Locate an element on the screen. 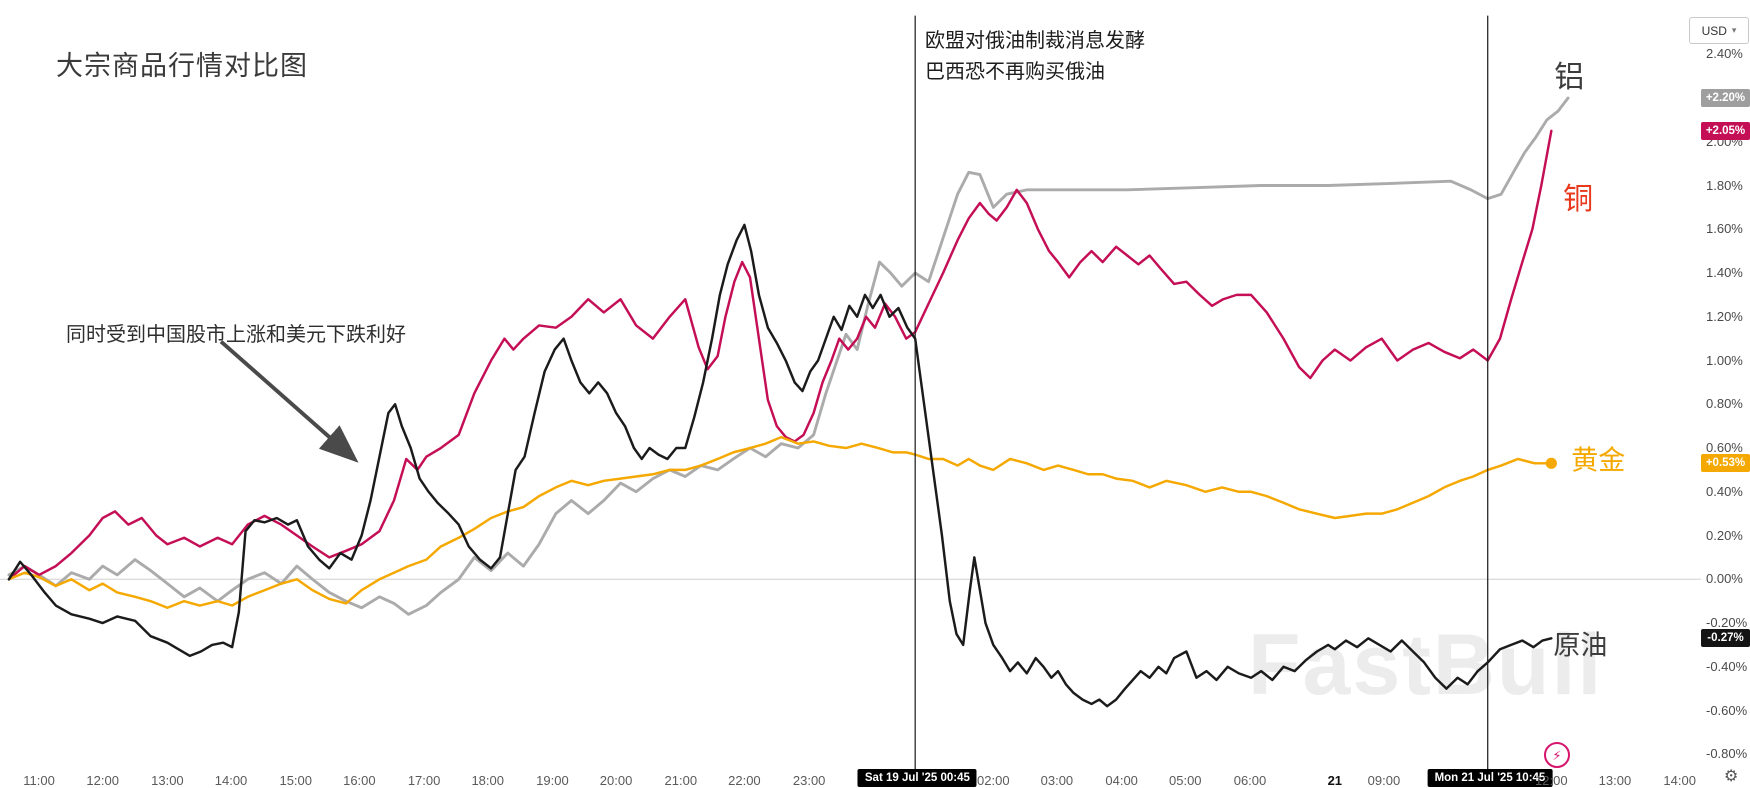 This screenshot has width=1750, height=788. x-axis-date-chip: Mon 21 Jul '25 10:45 is located at coordinates (1490, 778).